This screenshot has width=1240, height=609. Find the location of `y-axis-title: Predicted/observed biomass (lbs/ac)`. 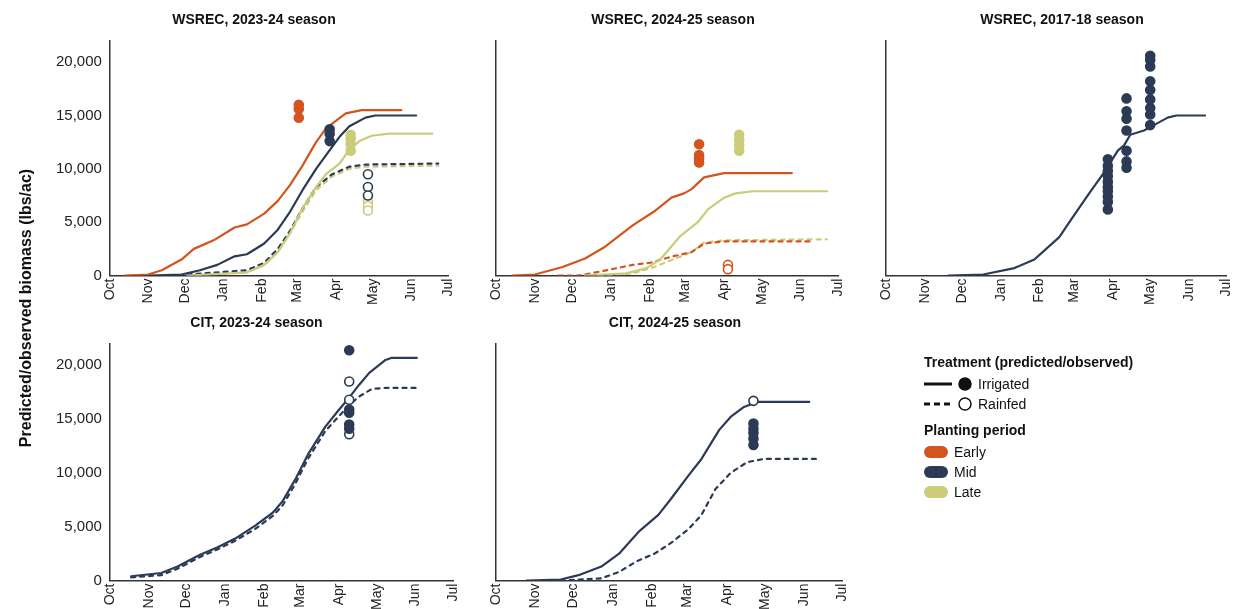

y-axis-title: Predicted/observed biomass (lbs/ac) is located at coordinates (26, 308).